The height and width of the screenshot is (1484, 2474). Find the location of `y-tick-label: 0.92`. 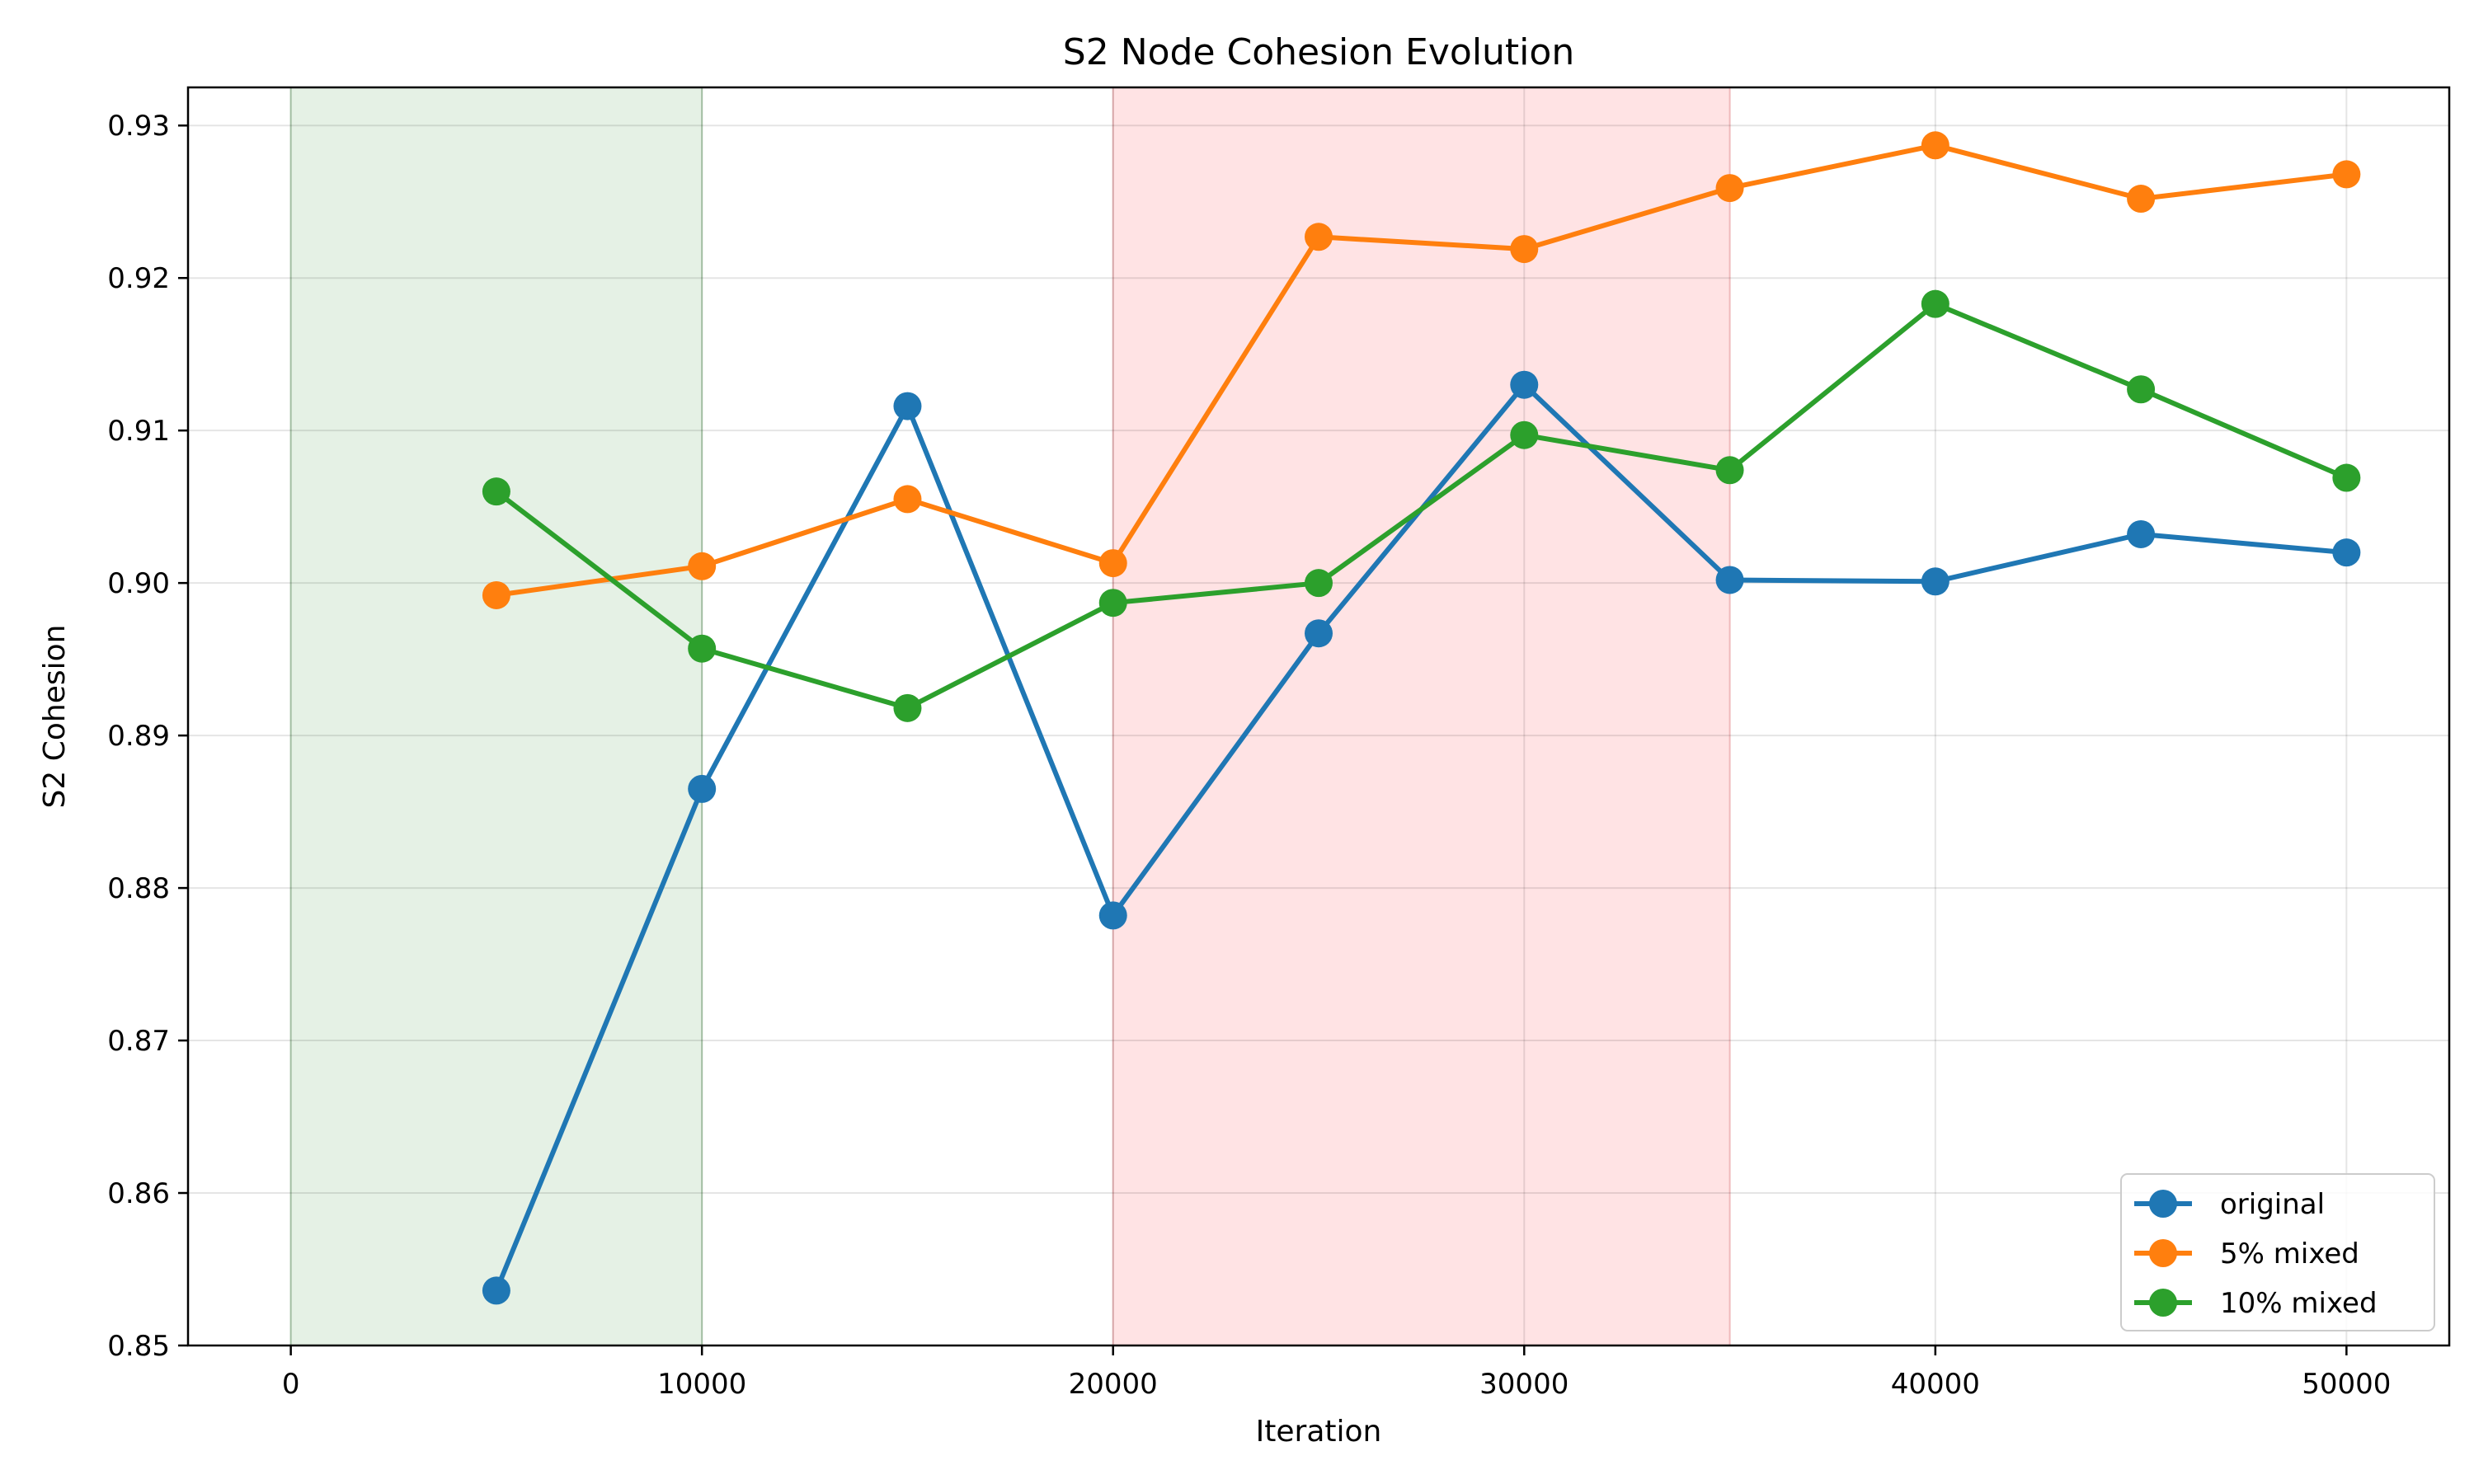

y-tick-label: 0.92 is located at coordinates (138, 278).